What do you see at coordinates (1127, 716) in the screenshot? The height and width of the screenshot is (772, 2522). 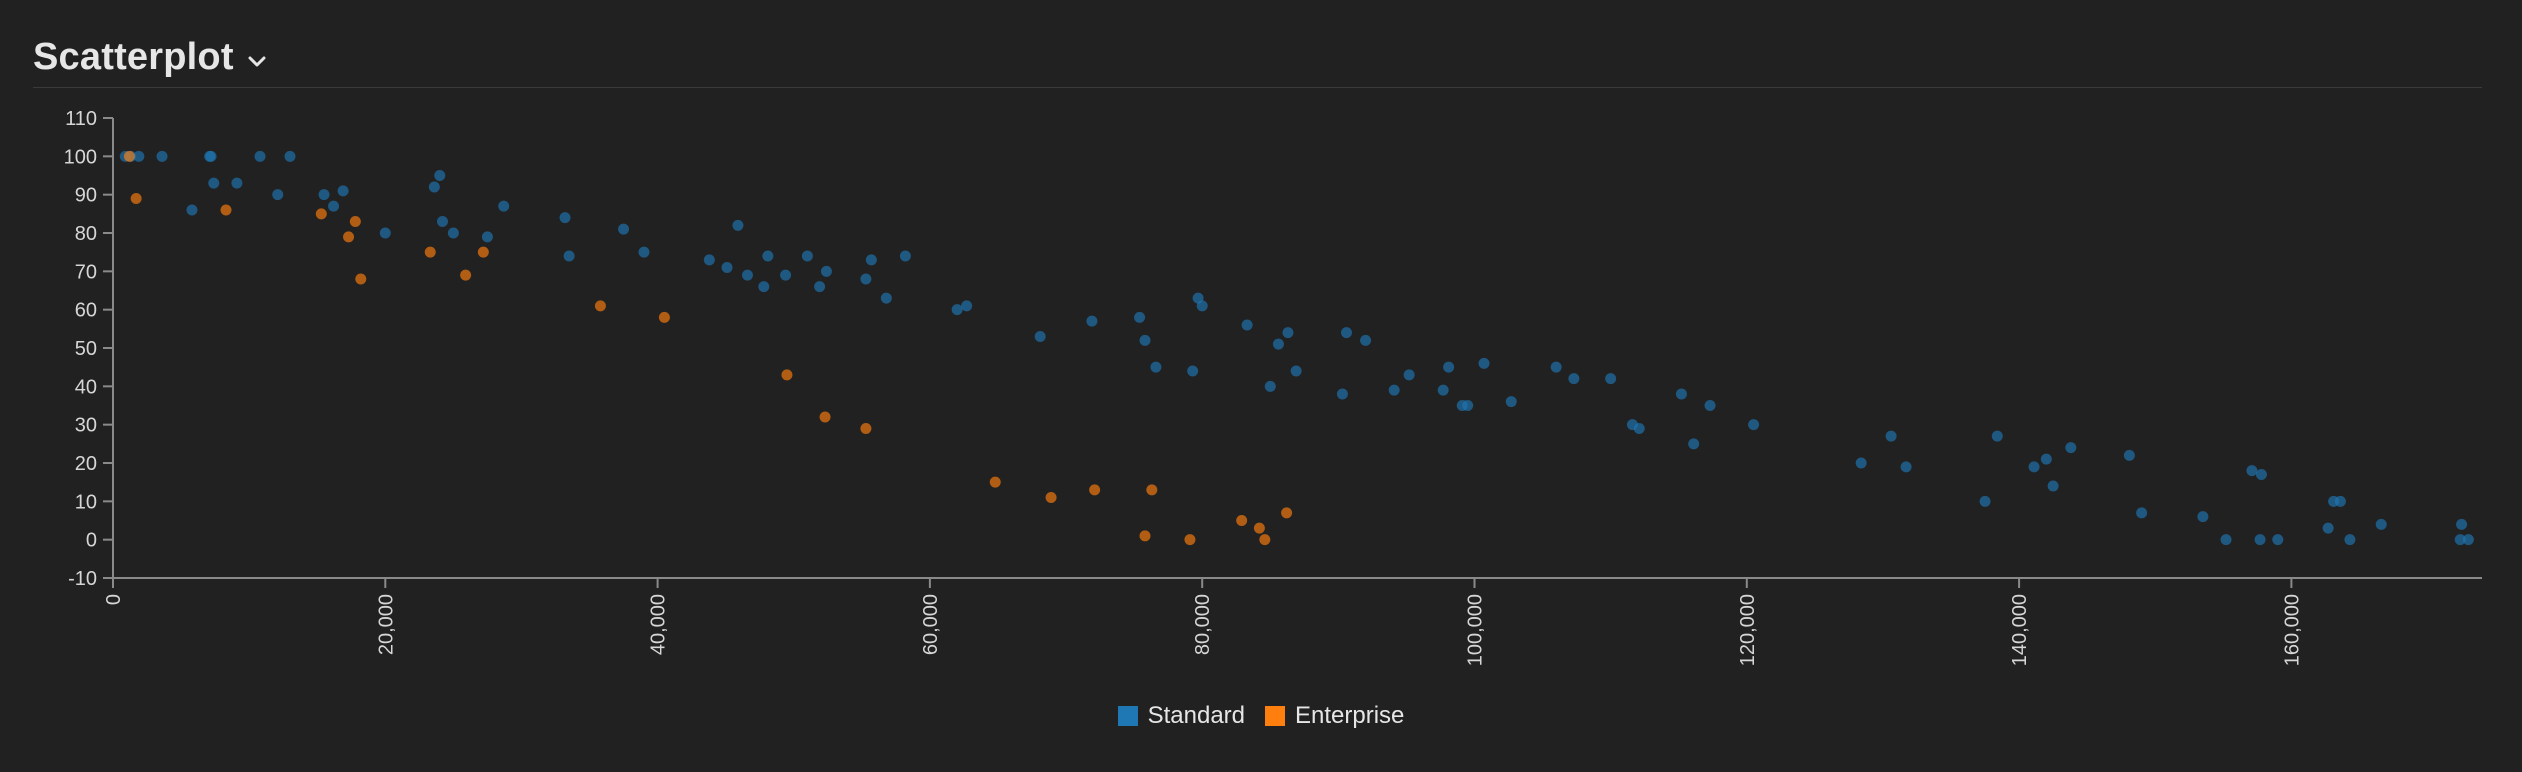 I see `legend-swatch-standard` at bounding box center [1127, 716].